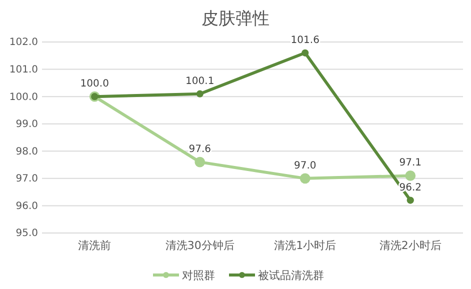 This screenshot has height=289, width=471. I want to click on x-tick-label: 清洗前, so click(95, 245).